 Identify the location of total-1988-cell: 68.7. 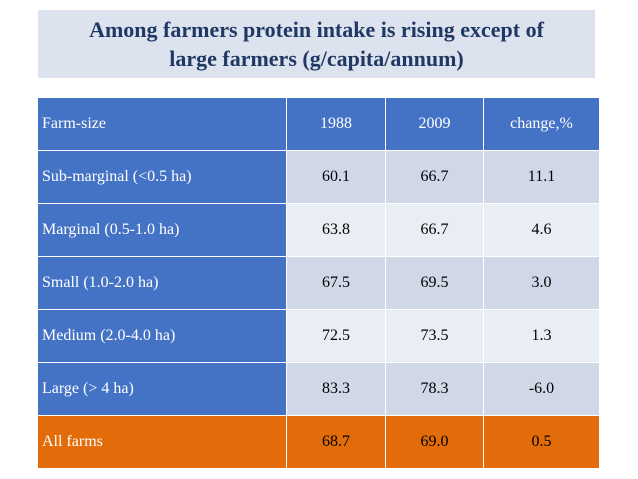
(336, 442).